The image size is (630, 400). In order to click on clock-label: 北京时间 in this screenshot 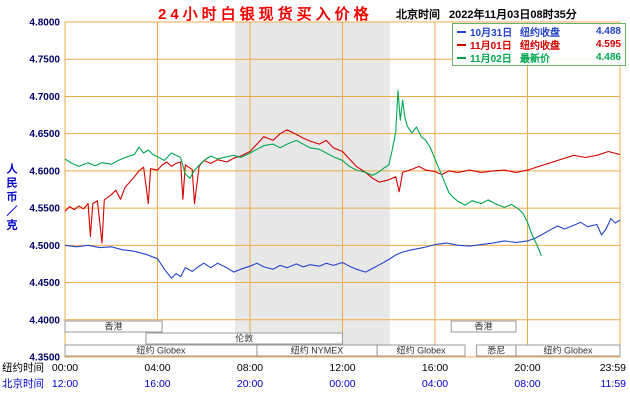, I will do `click(418, 15)`.